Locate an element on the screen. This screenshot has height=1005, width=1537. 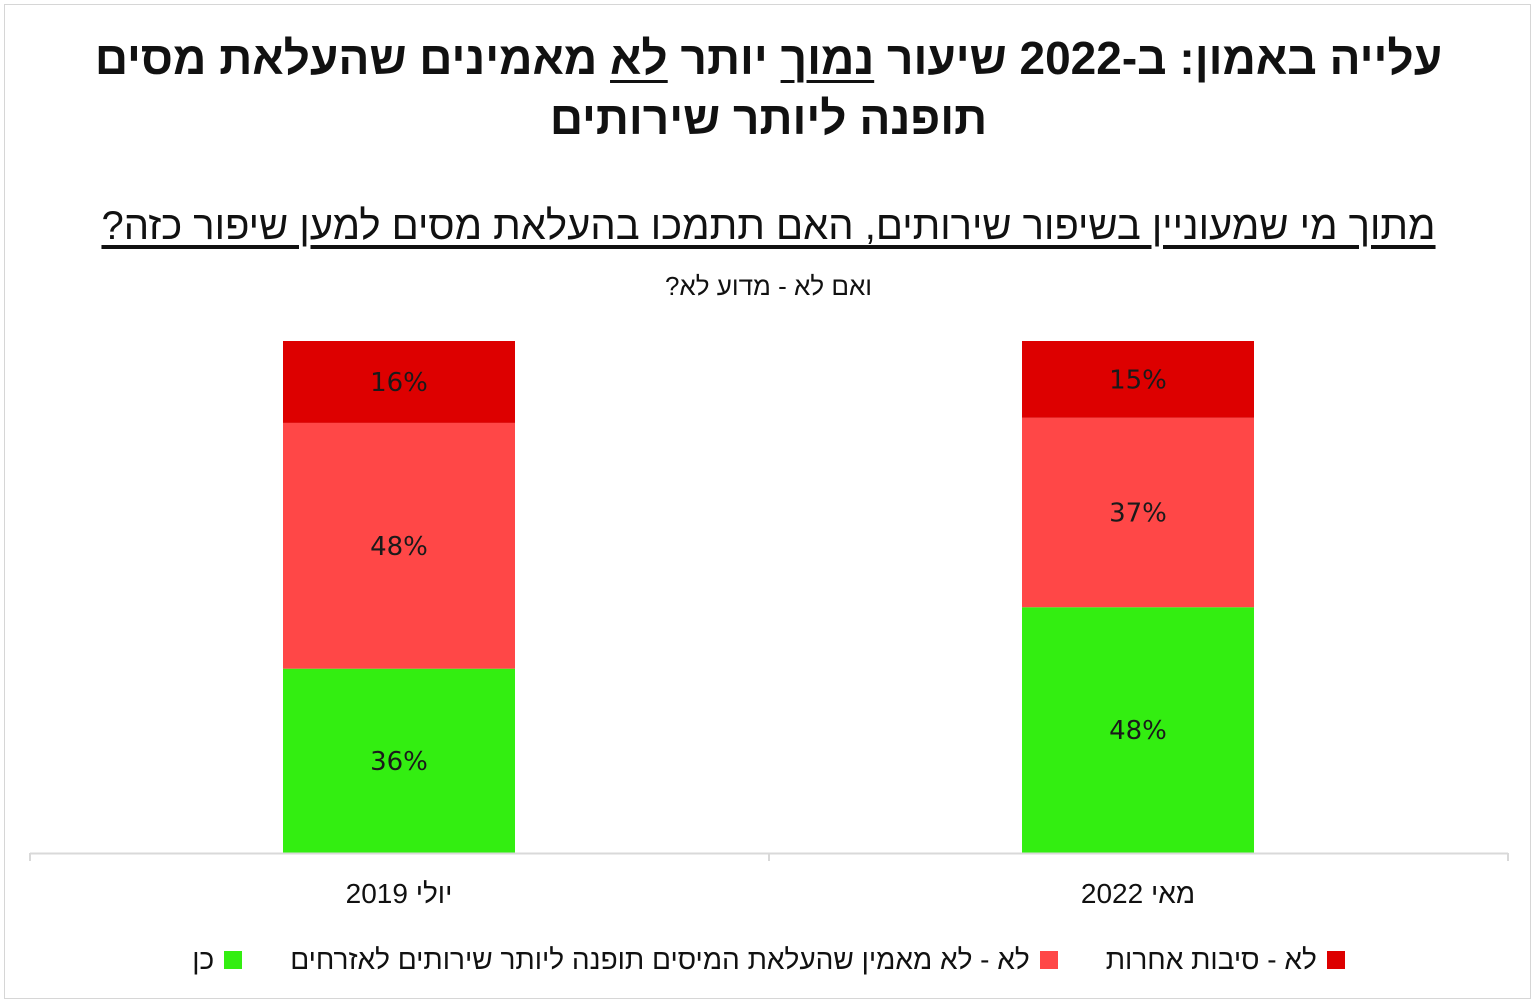
legend-label: לא - סיבות אחרות is located at coordinates (1211, 959).